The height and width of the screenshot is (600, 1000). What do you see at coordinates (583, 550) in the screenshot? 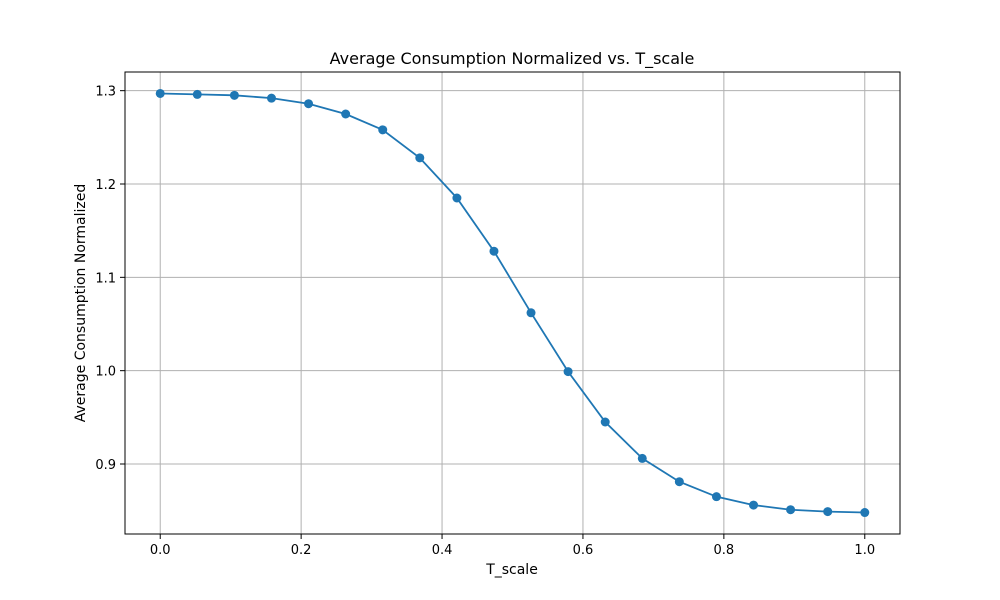
I see `x-tick-label: 0.6` at bounding box center [583, 550].